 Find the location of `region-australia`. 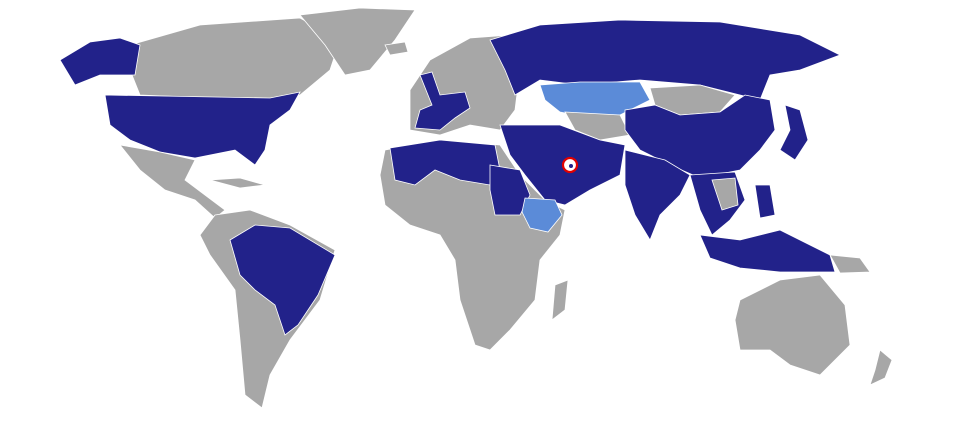

region-australia is located at coordinates (792, 325).